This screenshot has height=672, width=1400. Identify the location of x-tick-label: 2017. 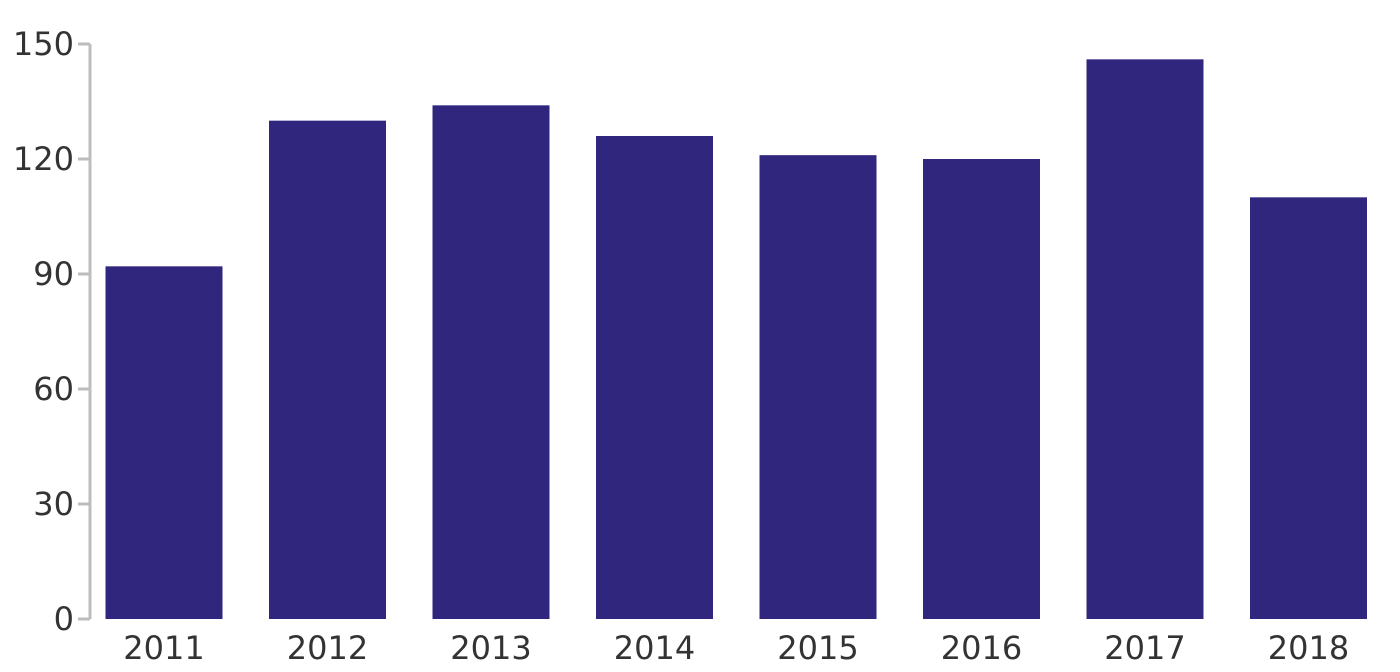
(1144, 648).